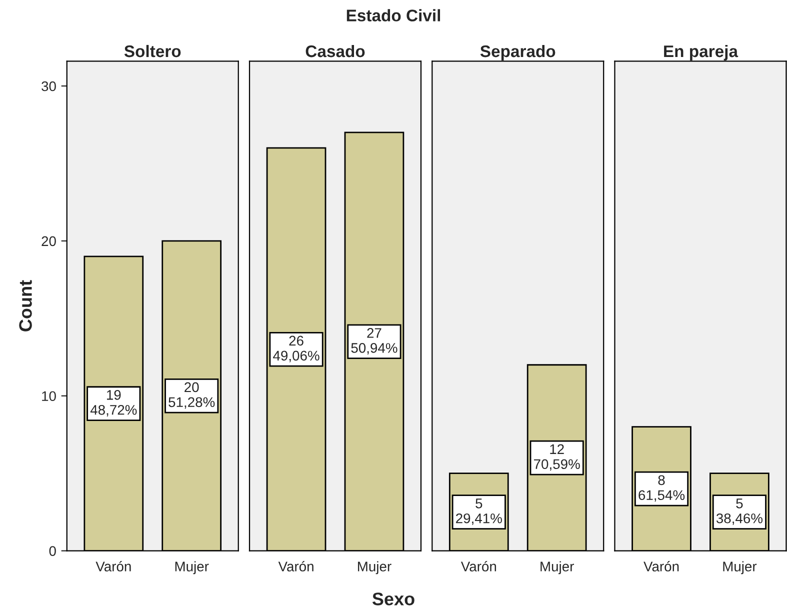 This screenshot has width=787, height=612. I want to click on y-tick-label: 10, so click(49, 396).